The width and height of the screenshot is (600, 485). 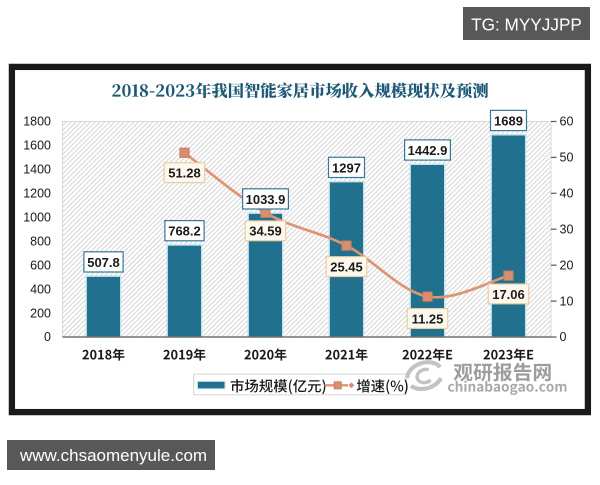 I want to click on svg-text: 25.45, so click(x=346, y=267).